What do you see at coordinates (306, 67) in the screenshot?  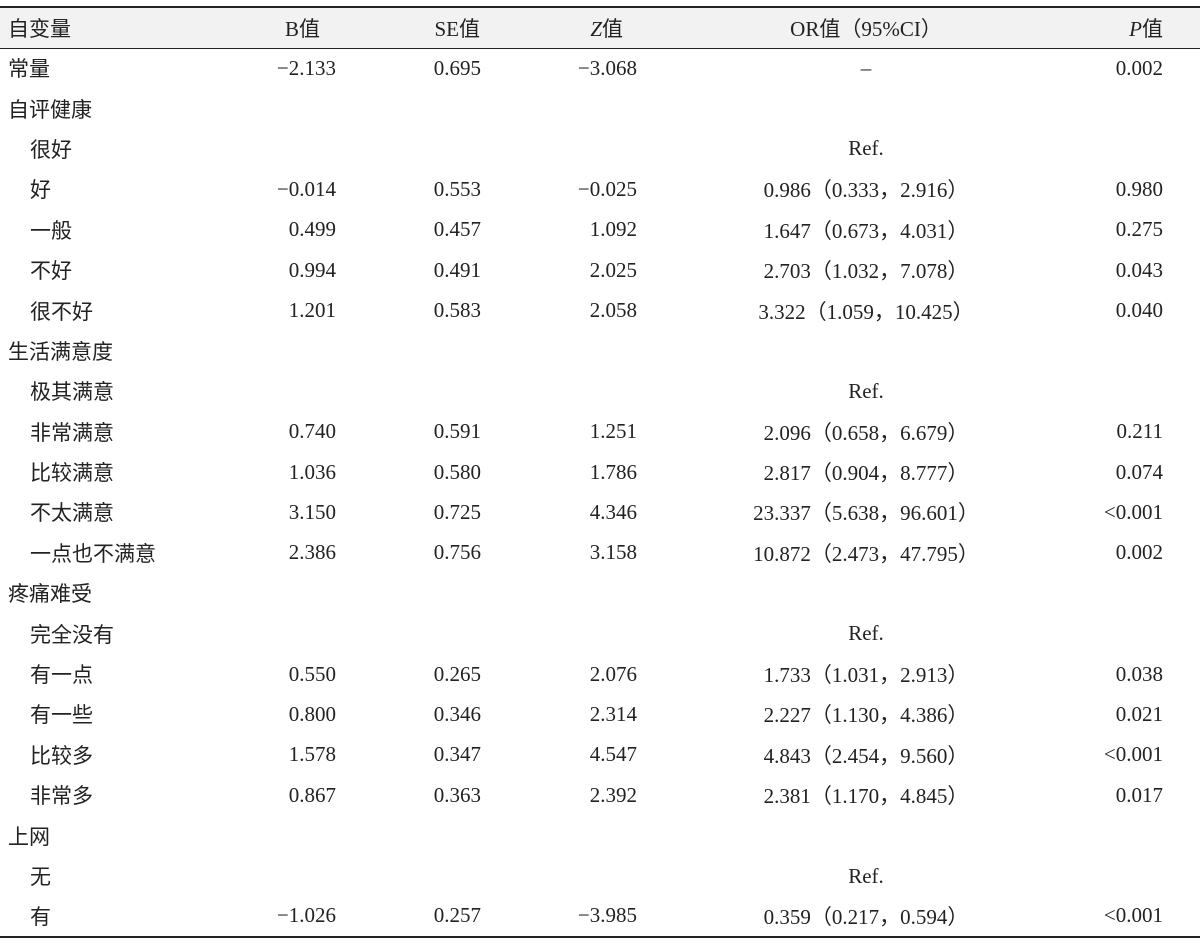 I see `b-cell: −2.133` at bounding box center [306, 67].